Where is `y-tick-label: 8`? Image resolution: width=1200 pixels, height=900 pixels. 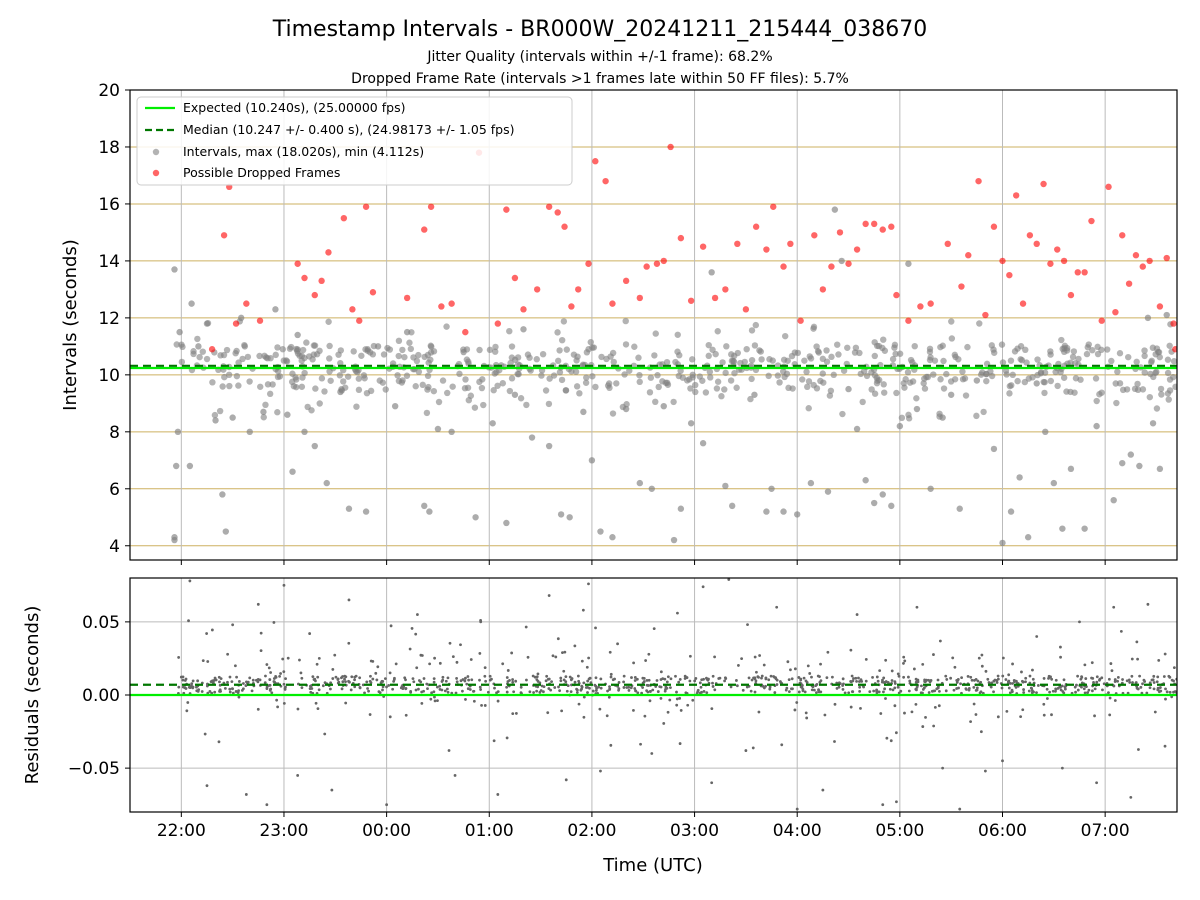
y-tick-label: 8 is located at coordinates (114, 433).